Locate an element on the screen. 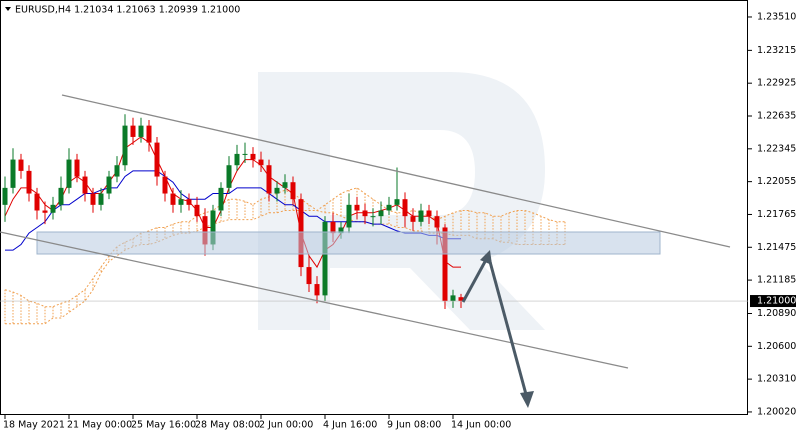 The image size is (797, 436). current-price-box is located at coordinates (773, 301).